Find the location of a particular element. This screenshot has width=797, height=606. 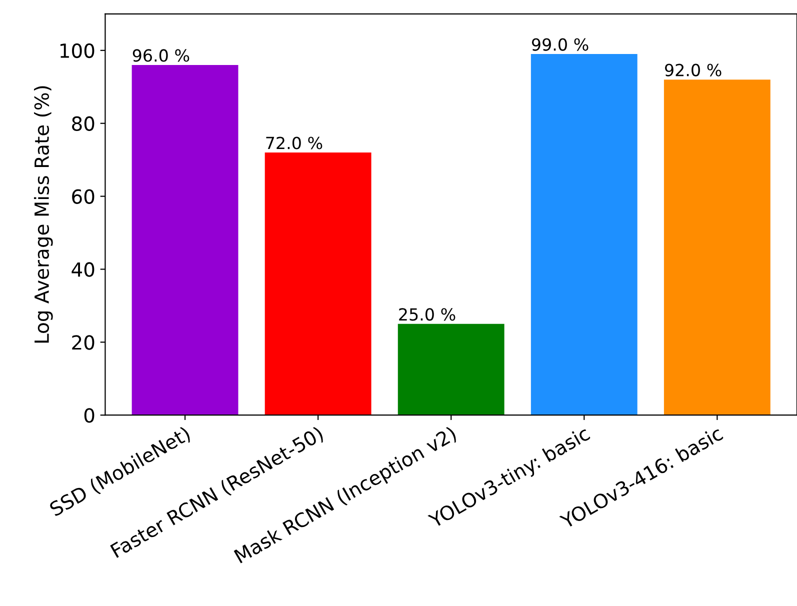

data-label: 96.0 % is located at coordinates (161, 55).